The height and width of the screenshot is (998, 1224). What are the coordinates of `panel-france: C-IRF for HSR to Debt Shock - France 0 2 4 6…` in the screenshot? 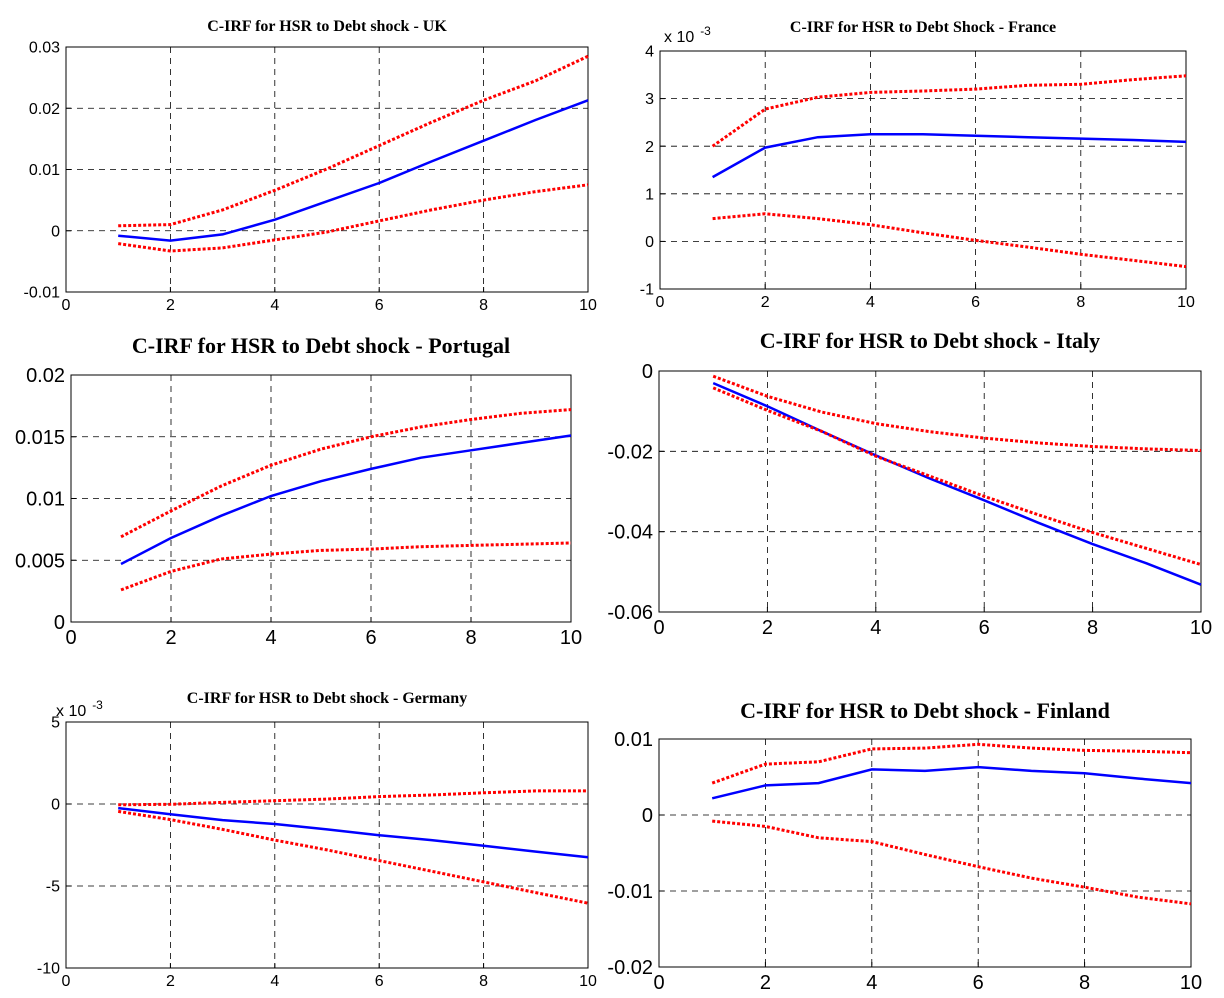 It's located at (917, 165).